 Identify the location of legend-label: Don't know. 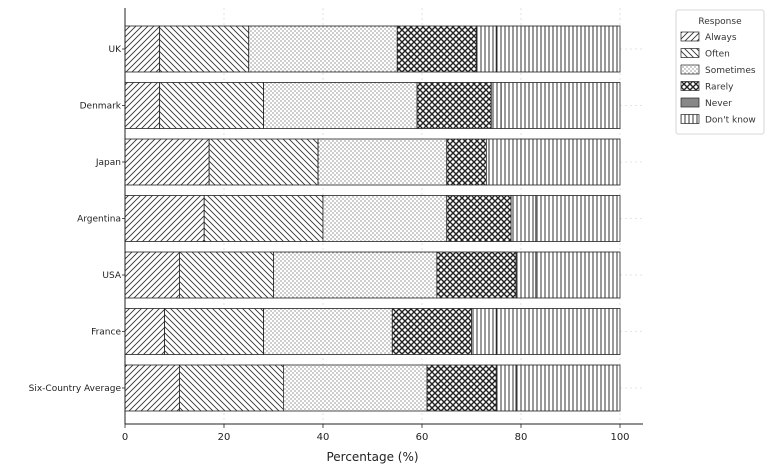
(730, 121).